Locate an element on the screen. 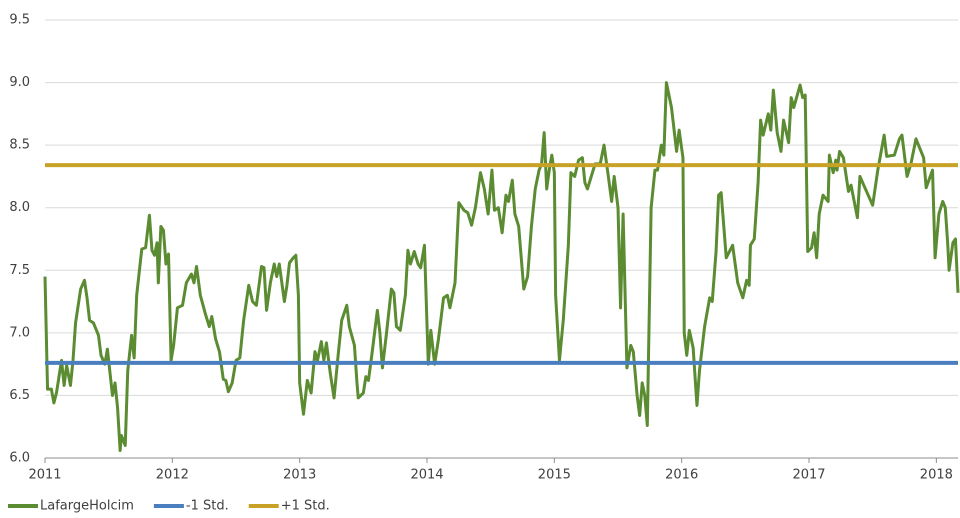 This screenshot has height=518, width=960. x-tick-label: 2013 is located at coordinates (299, 475).